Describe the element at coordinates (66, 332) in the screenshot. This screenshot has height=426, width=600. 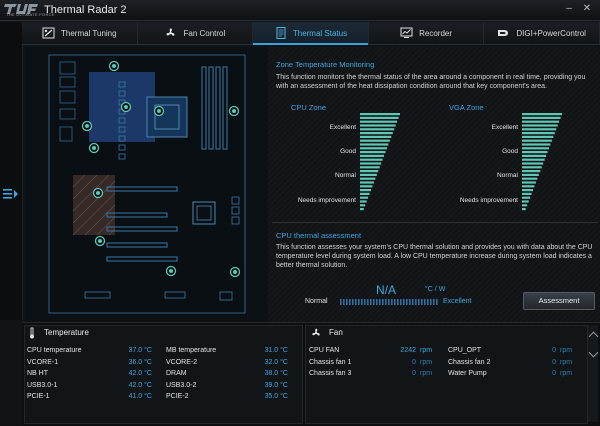
I see `temperature-title: Temperature` at that location.